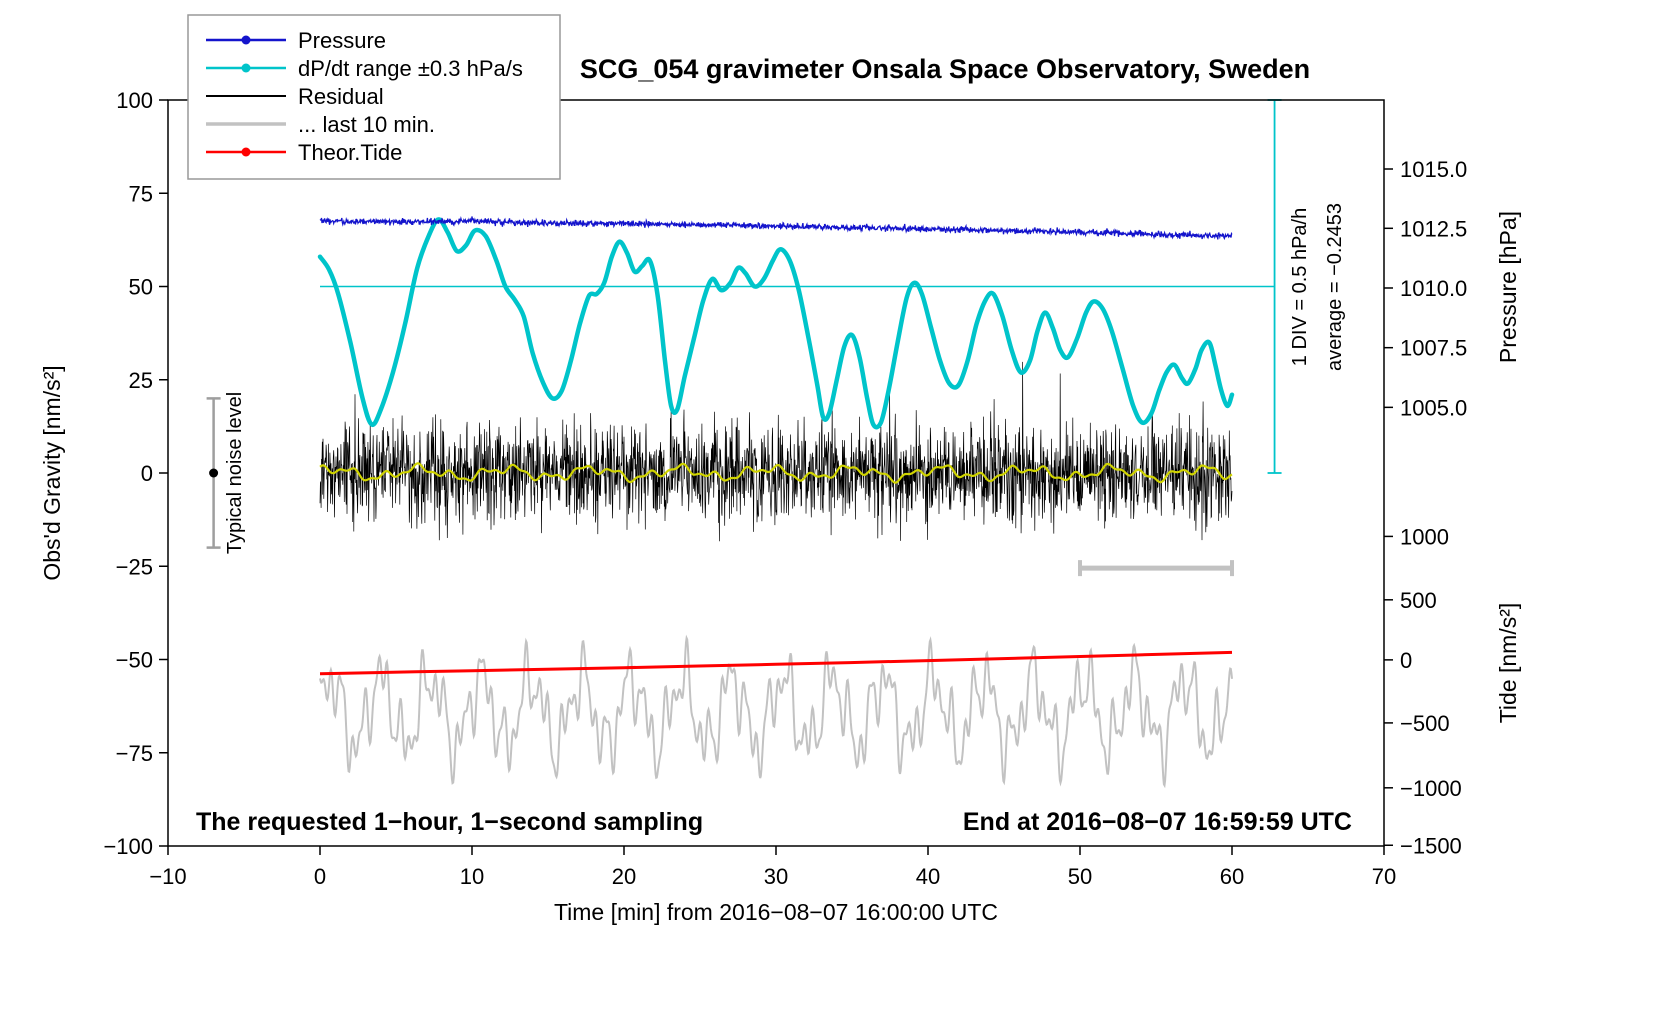  What do you see at coordinates (350, 152) in the screenshot?
I see `legend-label: Theor.Tide` at bounding box center [350, 152].